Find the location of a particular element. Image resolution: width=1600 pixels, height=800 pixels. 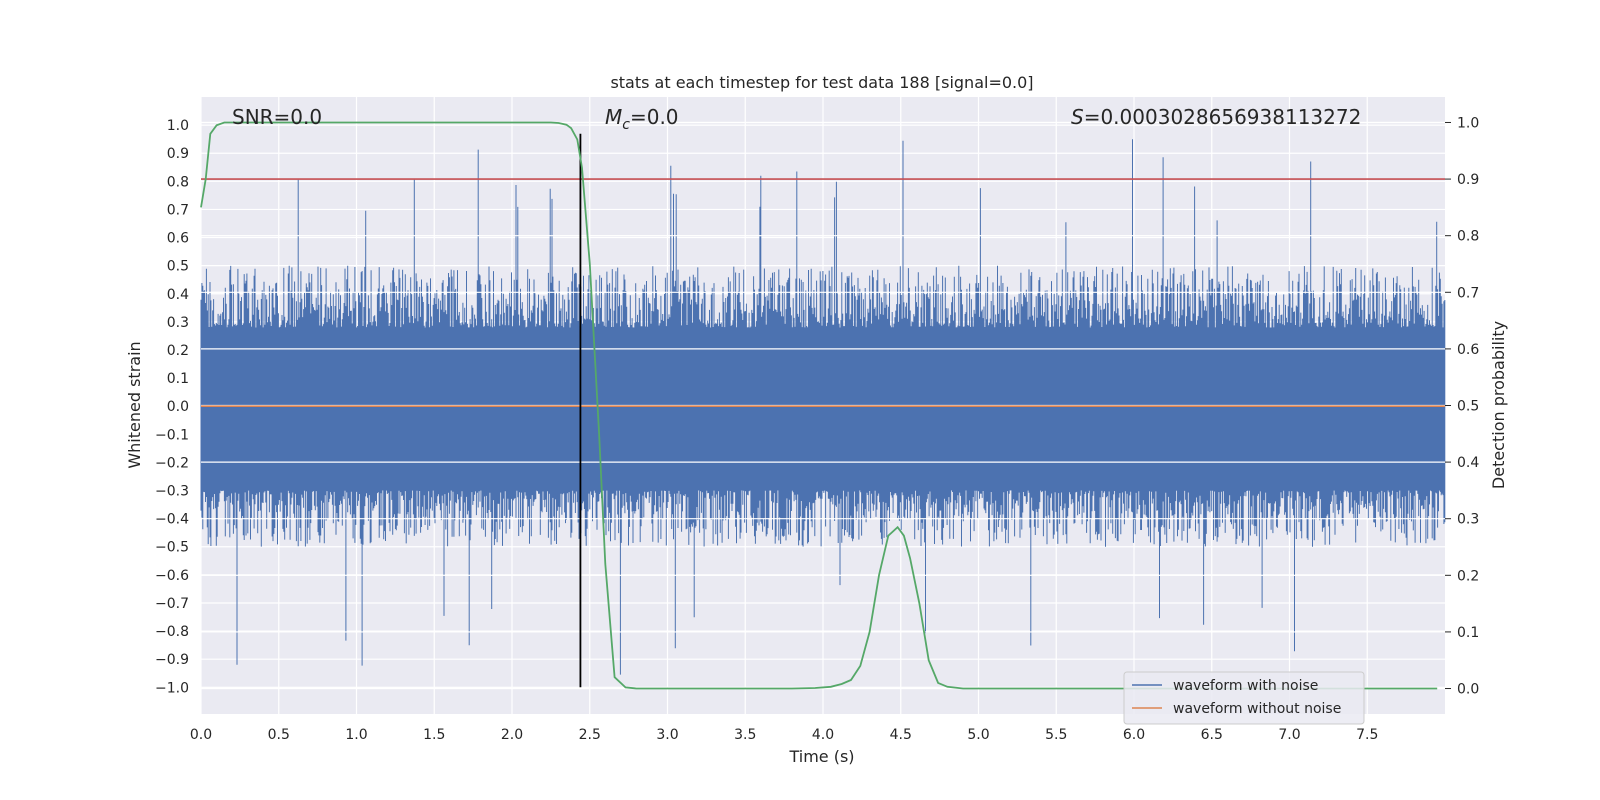

x-axis-label: Time (s) is located at coordinates (821, 756).